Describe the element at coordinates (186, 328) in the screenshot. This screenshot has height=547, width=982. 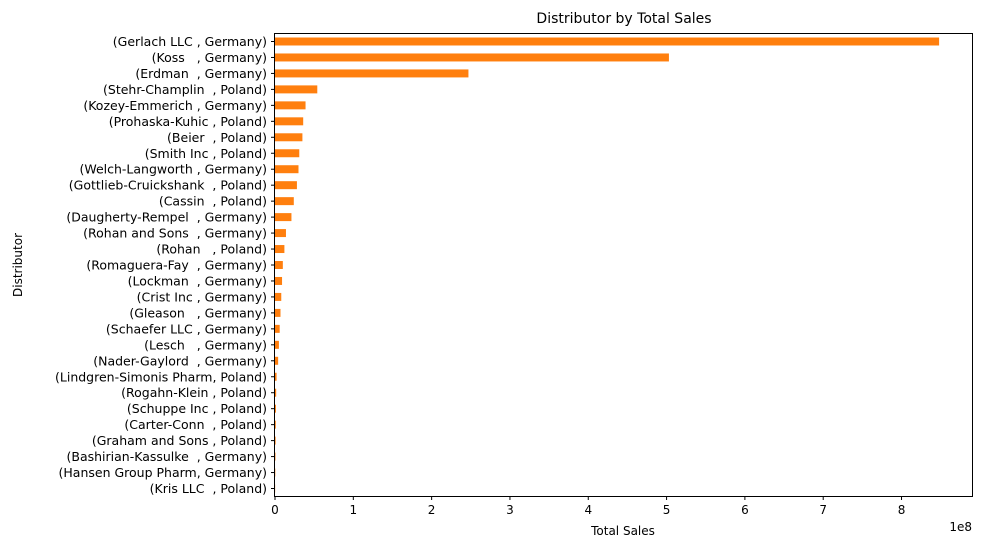
I see `y-tick-label-18: (Schaefer LLC , Germany)` at that location.